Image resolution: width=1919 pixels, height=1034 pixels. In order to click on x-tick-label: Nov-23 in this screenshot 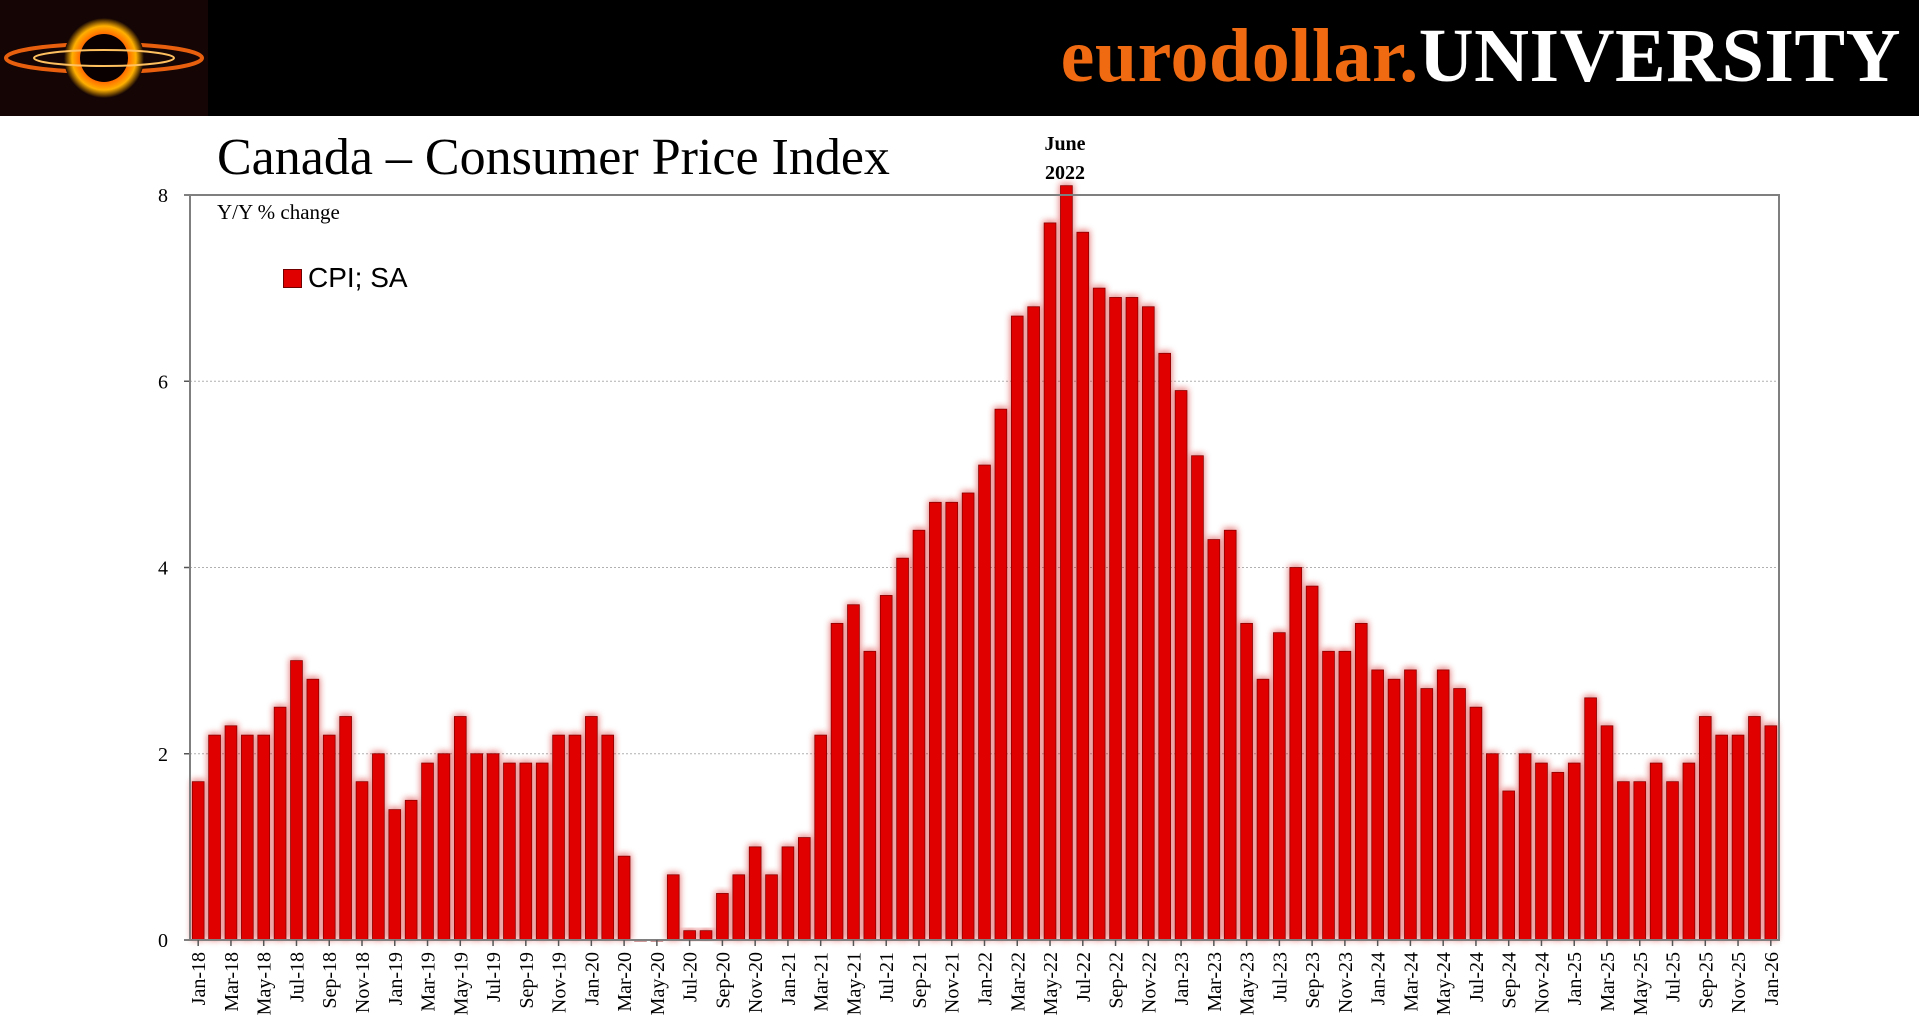, I will do `click(1346, 982)`.